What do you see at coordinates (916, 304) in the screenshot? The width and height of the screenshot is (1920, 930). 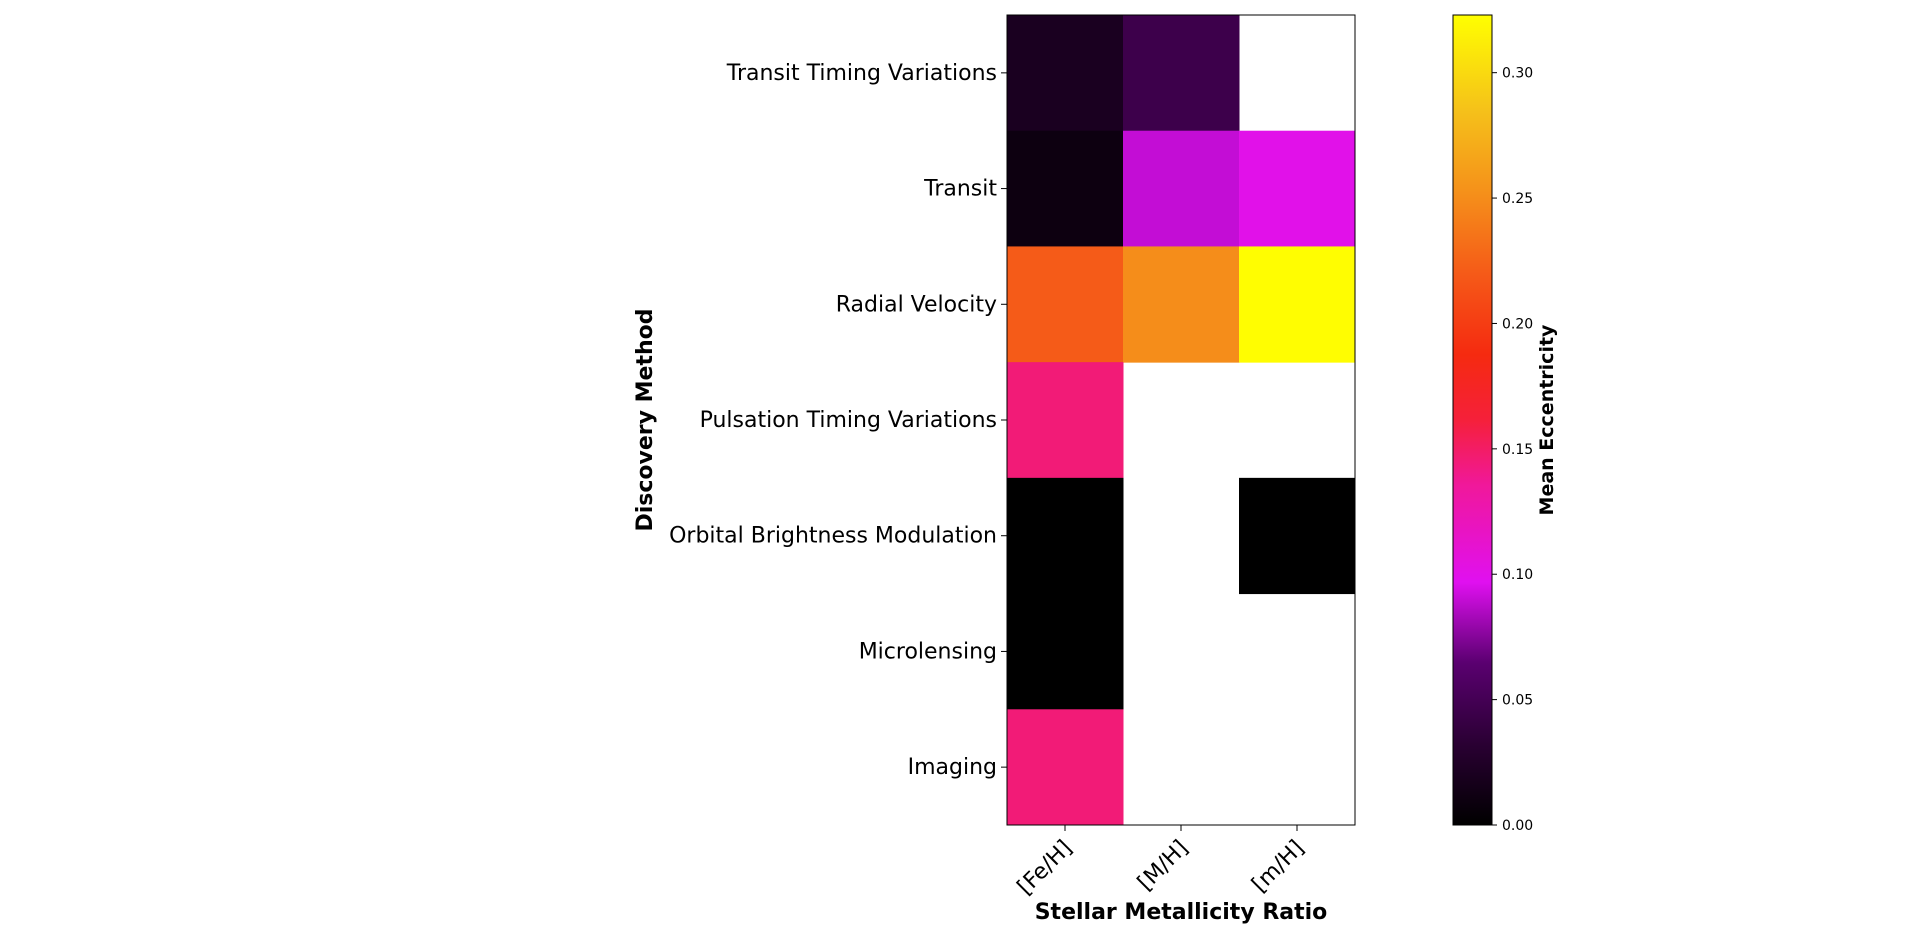 I see `row-tick-label: Radial Velocity` at bounding box center [916, 304].